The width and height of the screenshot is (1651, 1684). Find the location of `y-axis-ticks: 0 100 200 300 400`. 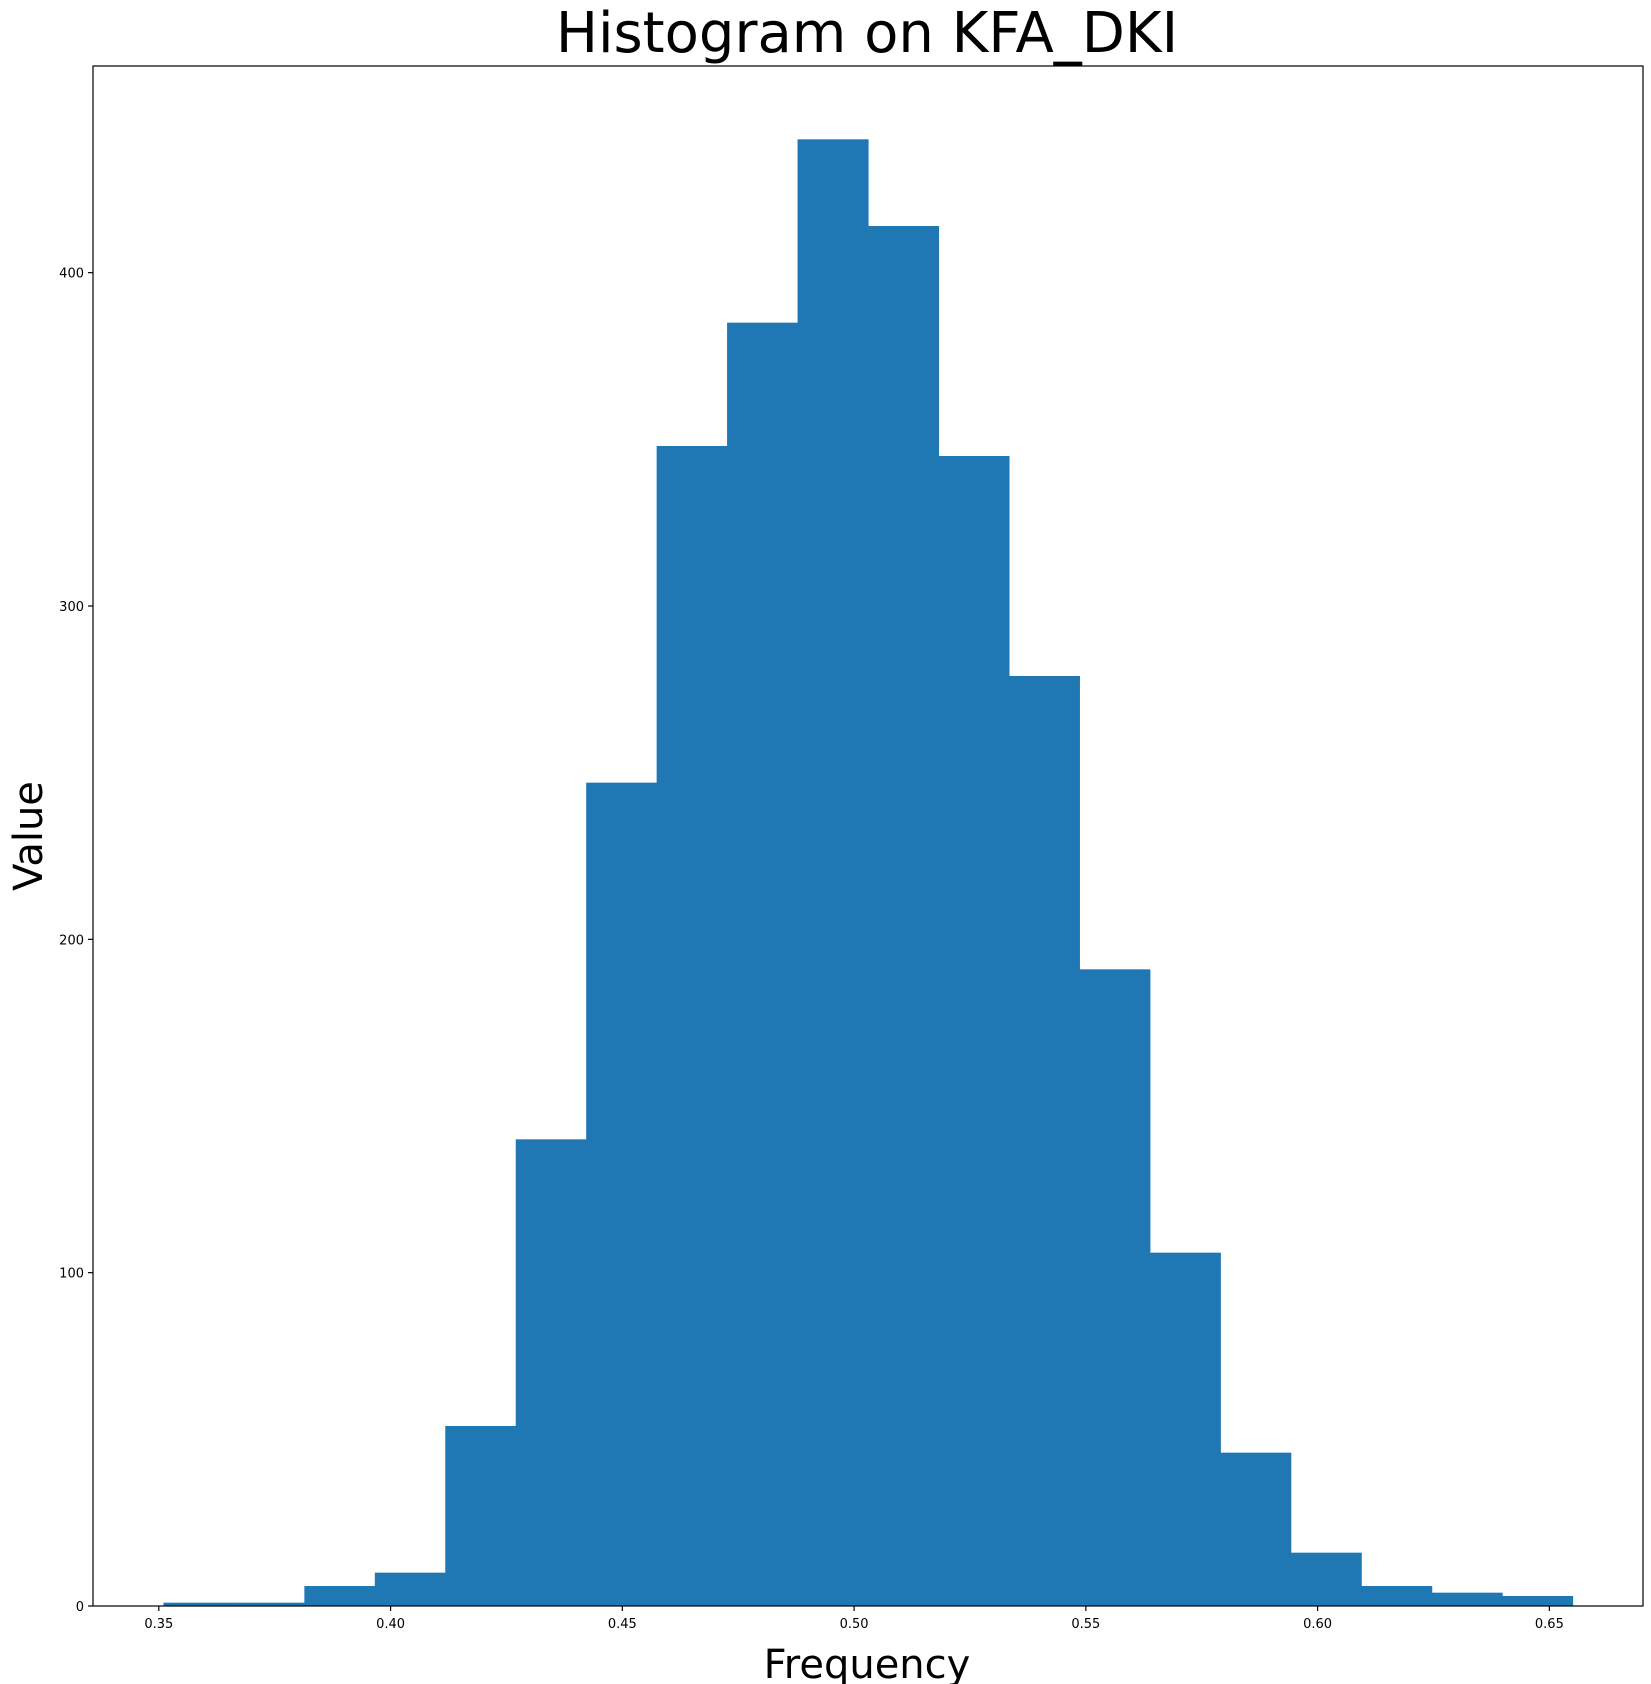

y-axis-ticks: 0 100 200 300 400 is located at coordinates (76, 941).